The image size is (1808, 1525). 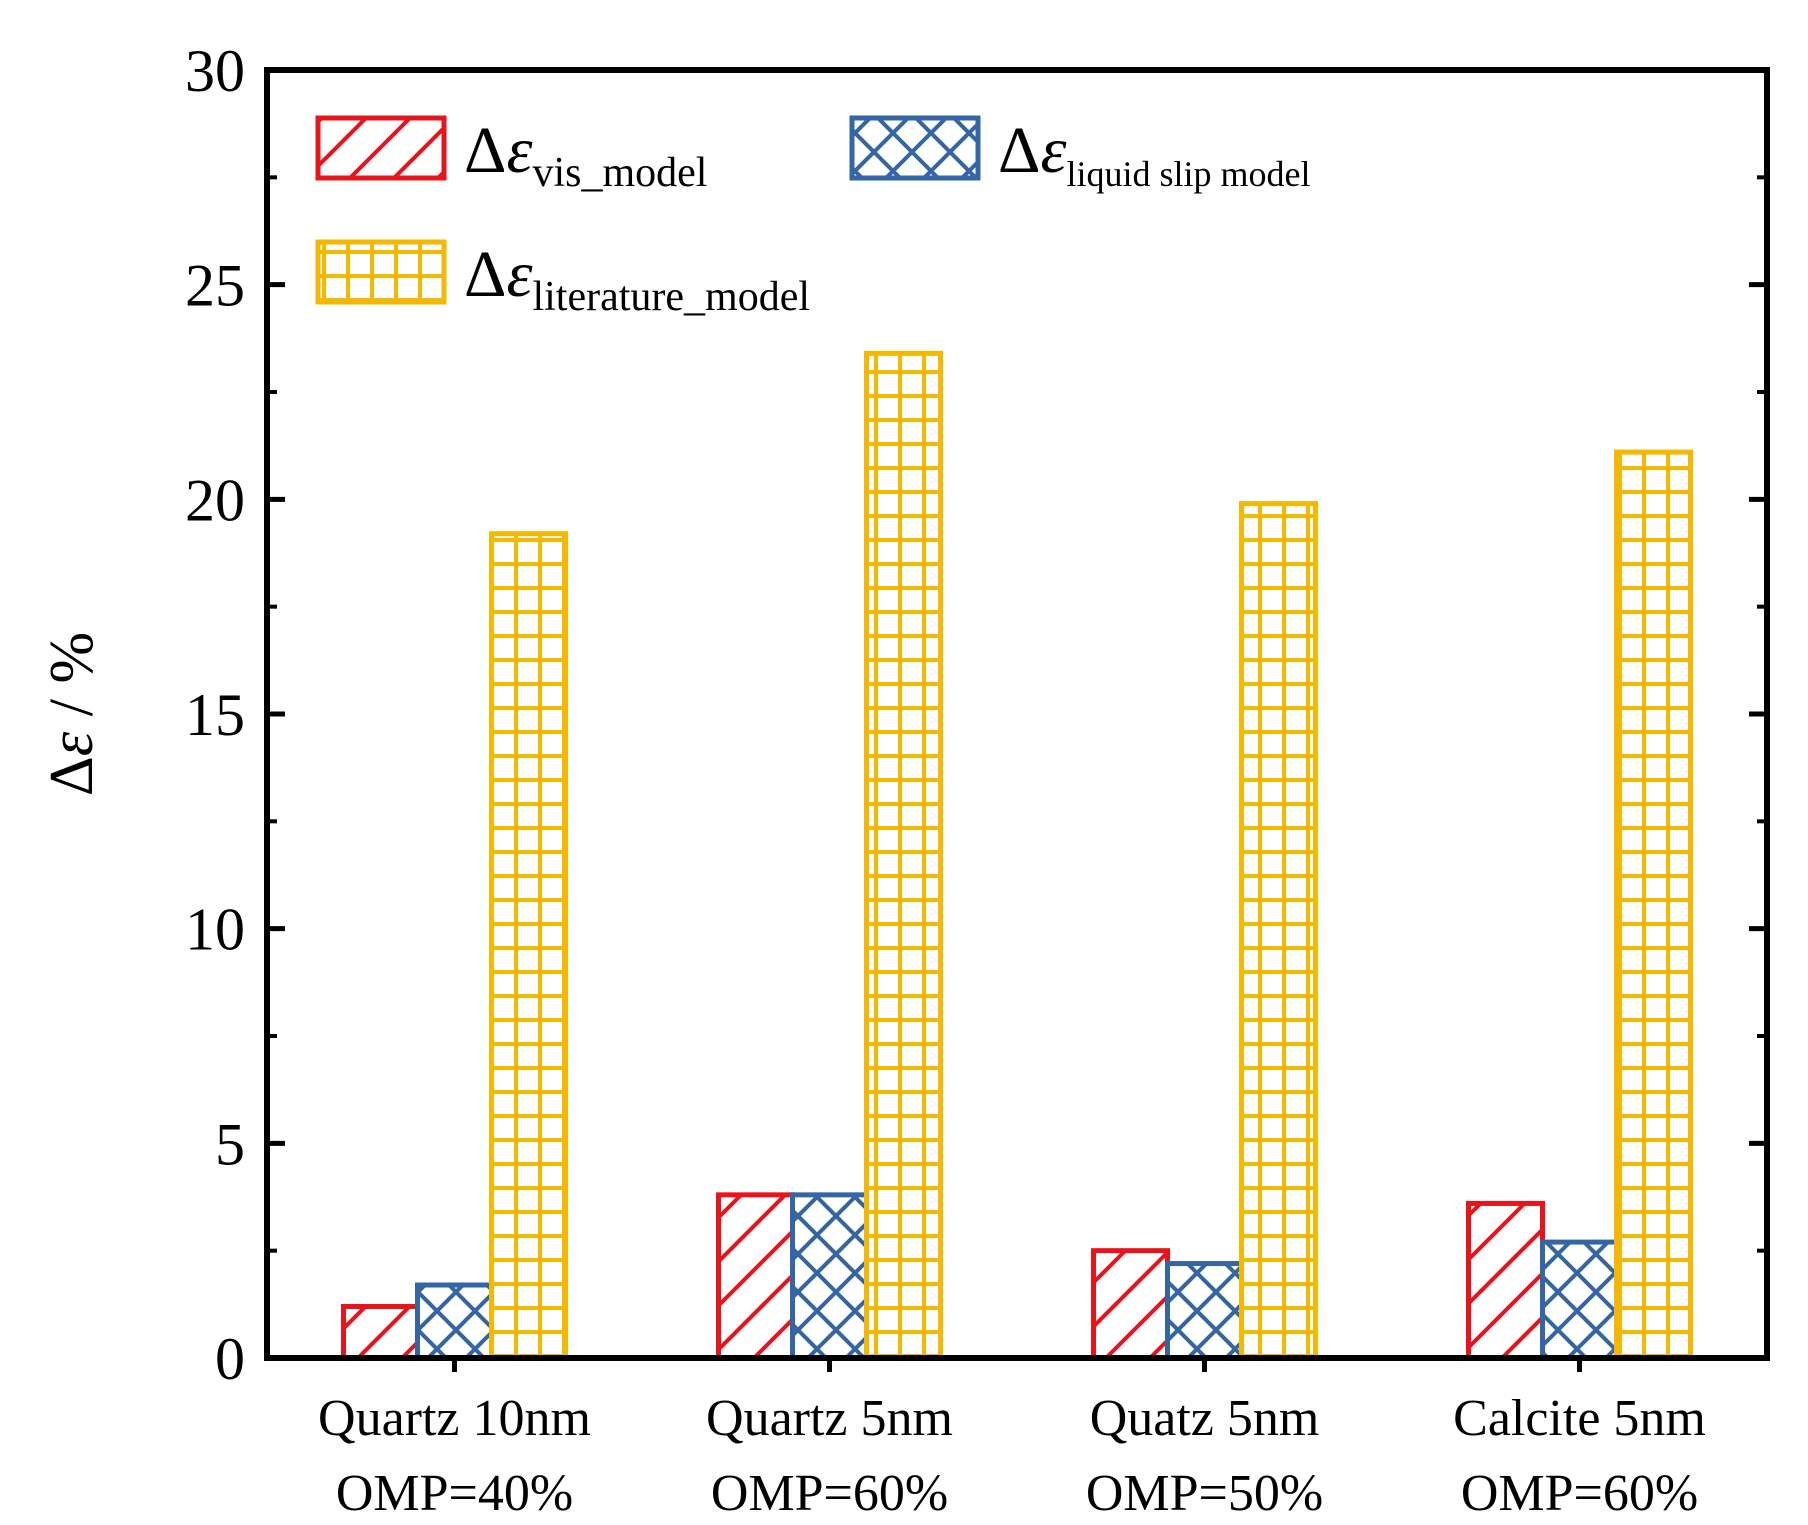 What do you see at coordinates (915, 148) in the screenshot?
I see `legend-swatch-crosshatch` at bounding box center [915, 148].